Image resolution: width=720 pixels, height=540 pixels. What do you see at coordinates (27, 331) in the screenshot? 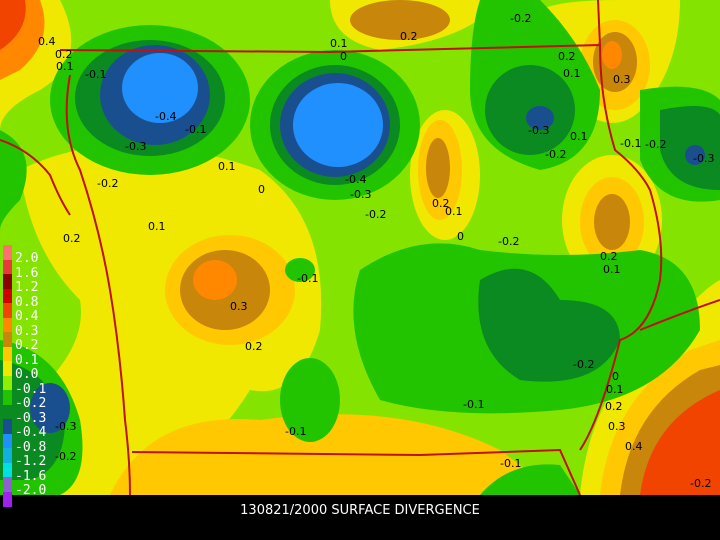
I see `legend-level: 0.3` at bounding box center [27, 331].